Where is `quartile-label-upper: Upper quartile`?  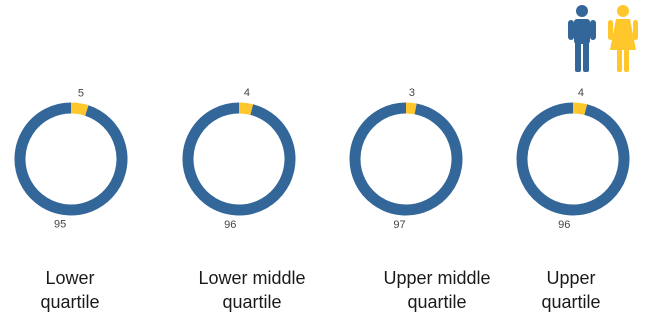
quartile-label-upper: Upper quartile is located at coordinates (571, 290).